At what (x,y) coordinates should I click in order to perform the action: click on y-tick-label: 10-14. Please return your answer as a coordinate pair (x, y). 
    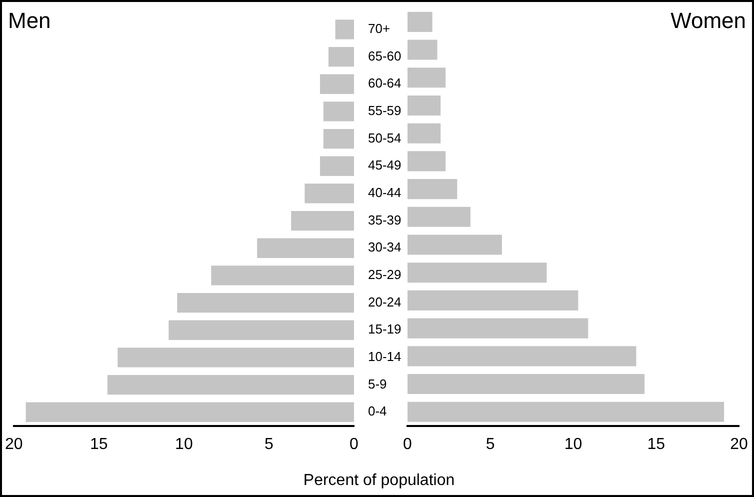
    Looking at the image, I should click on (385, 356).